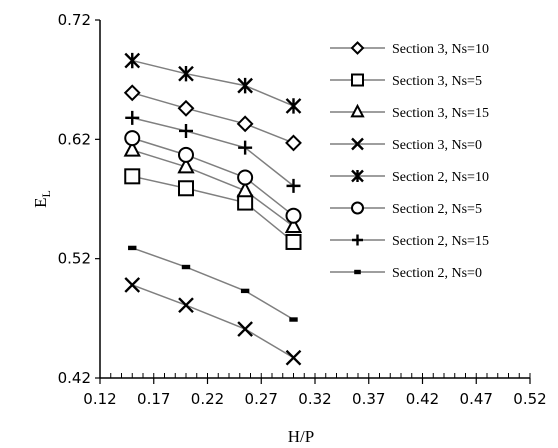 This screenshot has width=558, height=448. What do you see at coordinates (46, 193) in the screenshot?
I see `y-axis-title-subscript: L` at bounding box center [46, 193].